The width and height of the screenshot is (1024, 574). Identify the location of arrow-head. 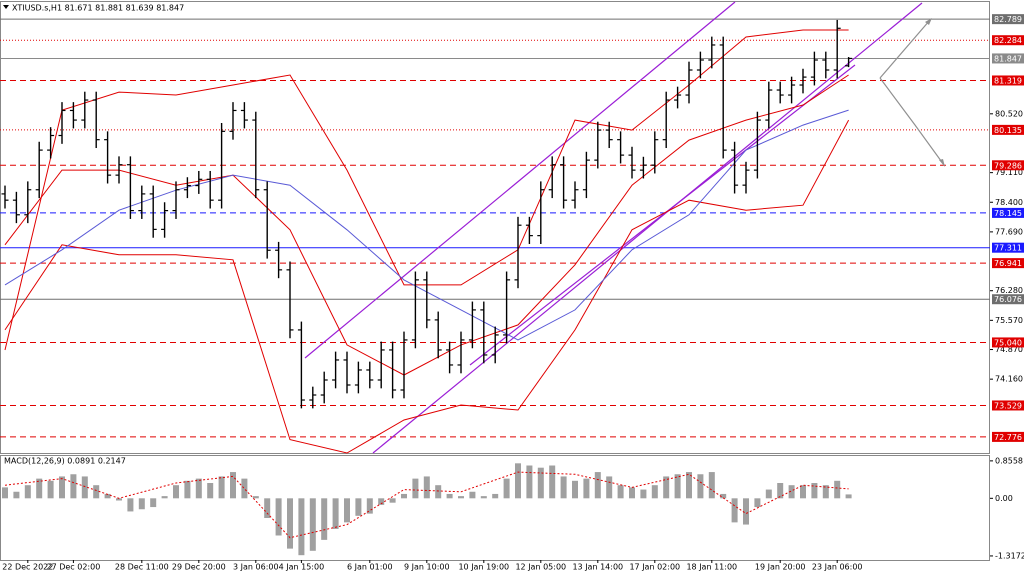
(928, 21).